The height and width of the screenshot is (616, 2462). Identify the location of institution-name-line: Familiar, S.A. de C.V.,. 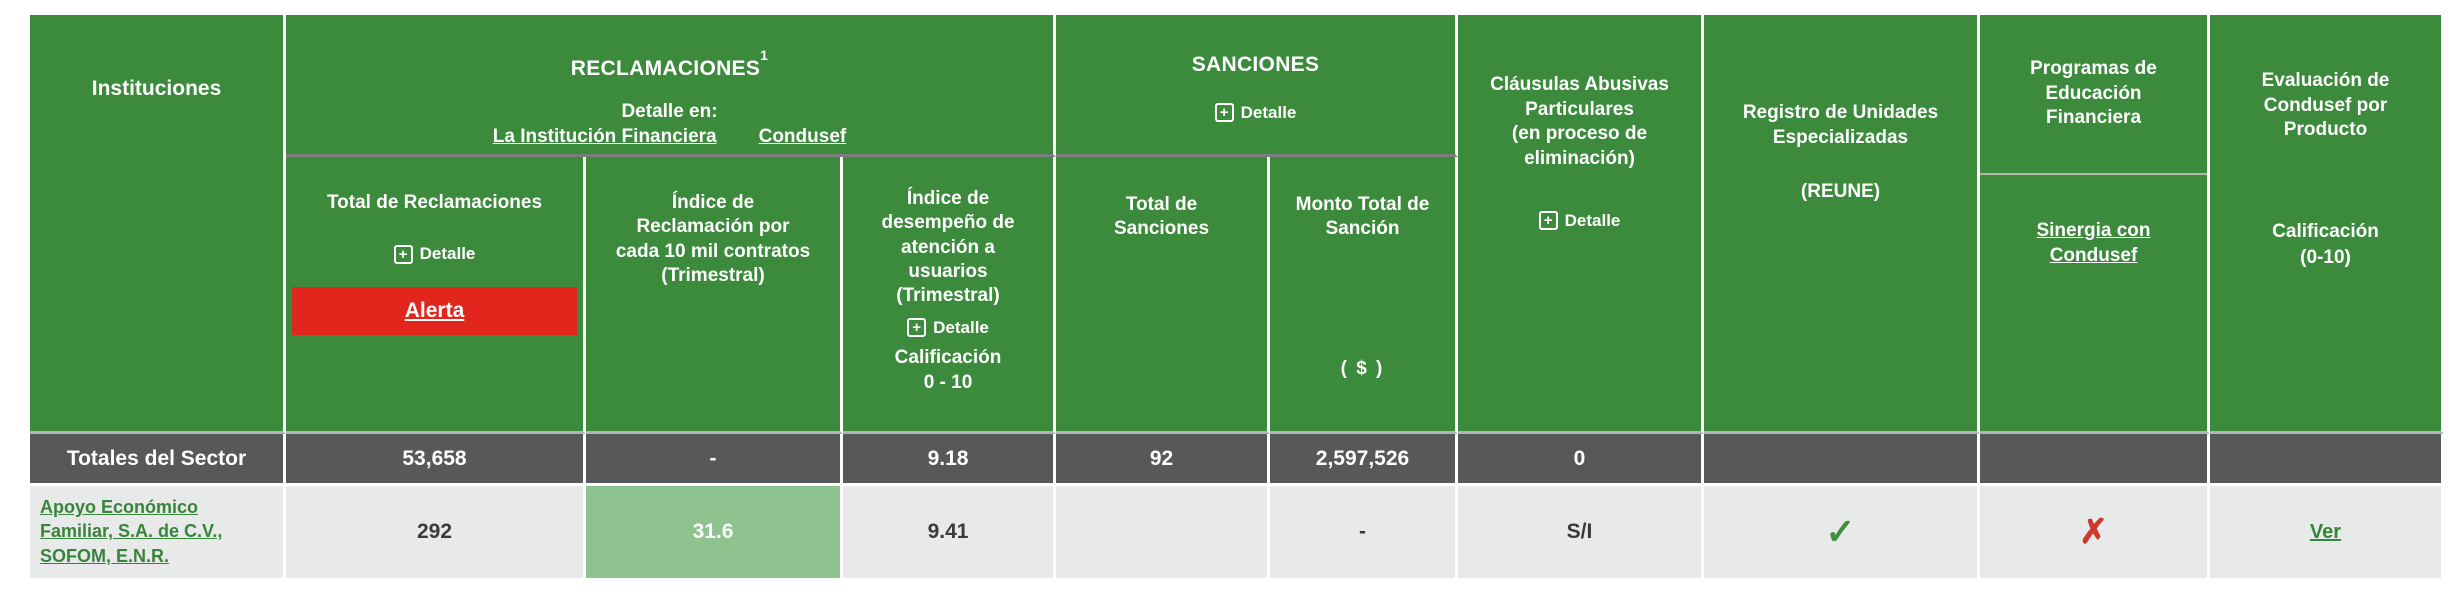
(131, 531).